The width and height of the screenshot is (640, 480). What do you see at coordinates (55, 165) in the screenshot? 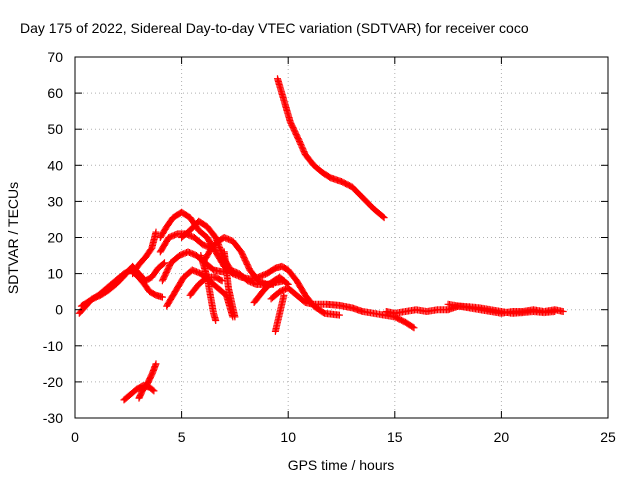
I see `y-tick-label: 40` at bounding box center [55, 165].